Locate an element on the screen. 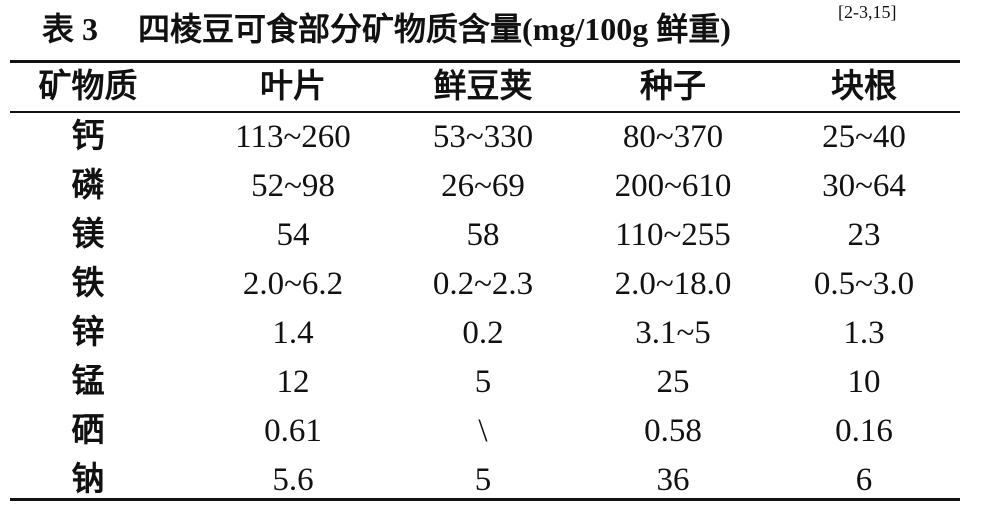 Image resolution: width=982 pixels, height=514 pixels. cell-value: 58 is located at coordinates (483, 235).